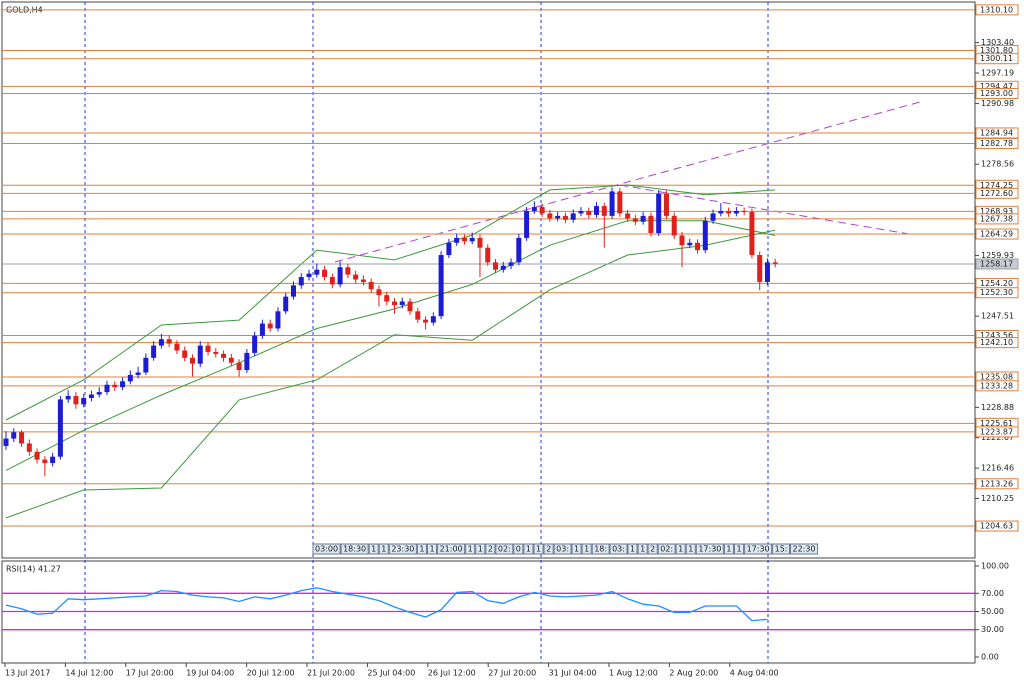  Describe the element at coordinates (997, 164) in the screenshot. I see `y-tick-label: 1278.56` at that location.